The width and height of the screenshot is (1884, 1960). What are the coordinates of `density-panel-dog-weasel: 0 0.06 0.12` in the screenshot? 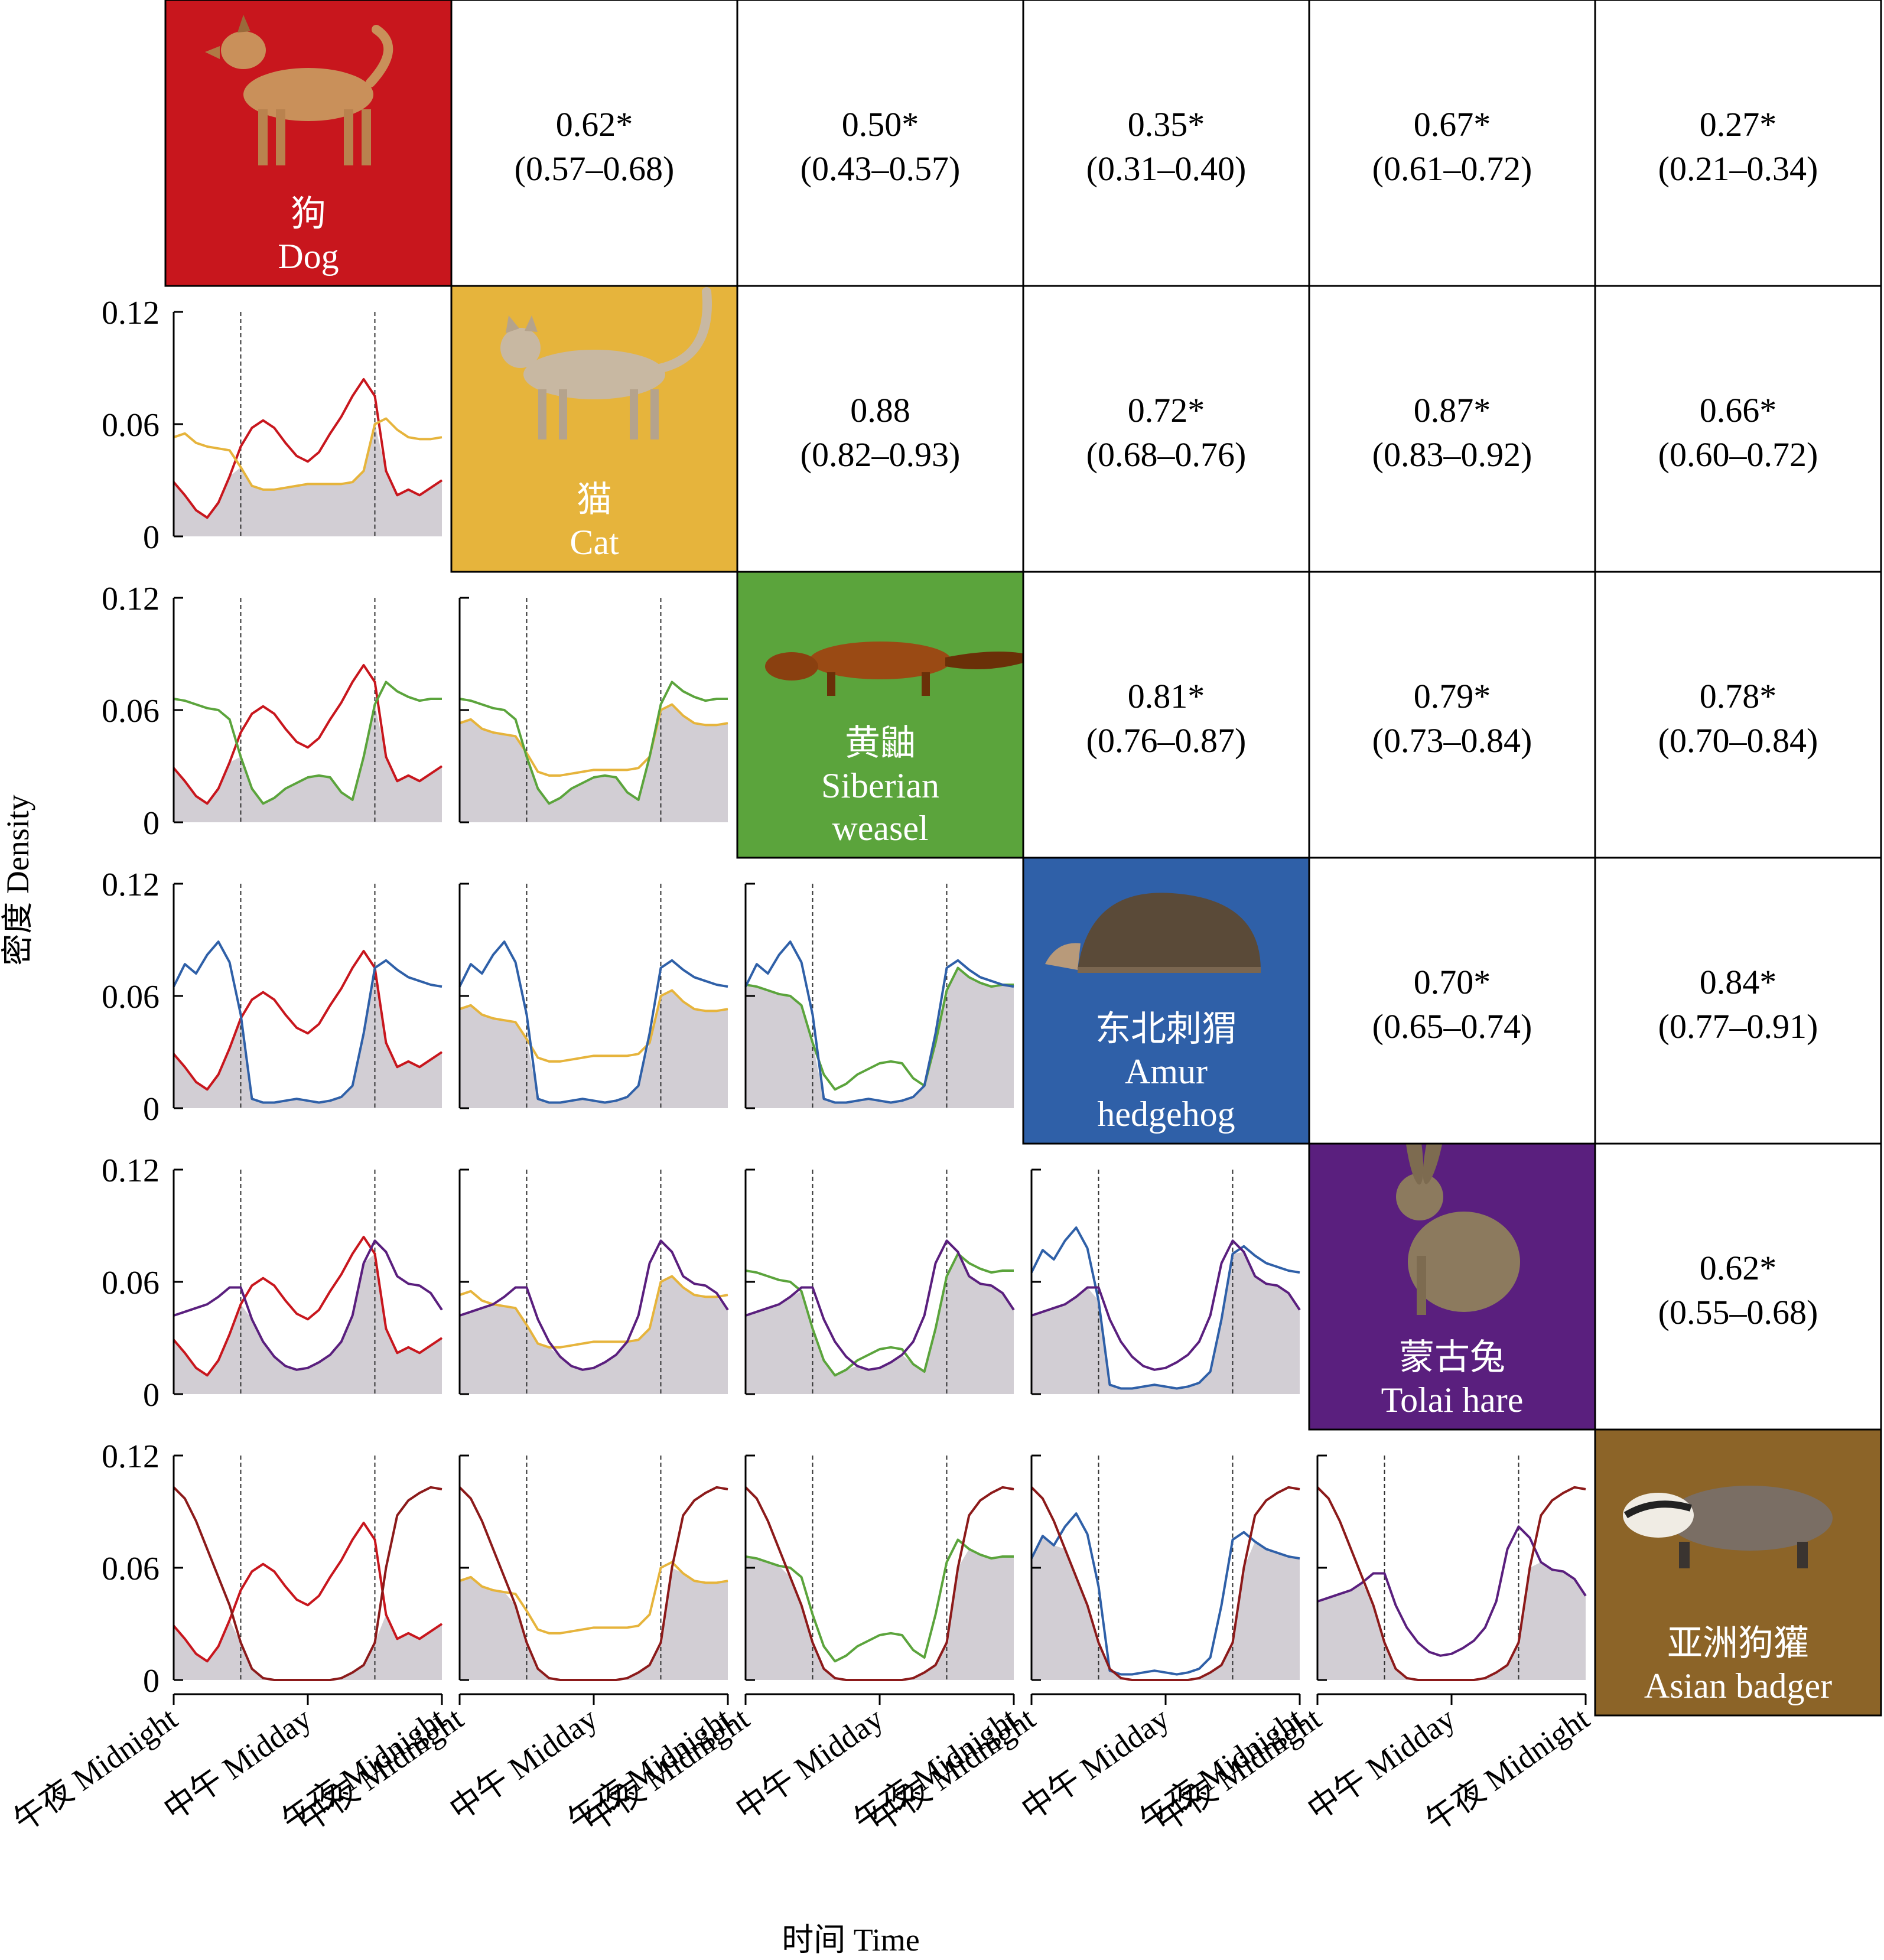 It's located at (272, 711).